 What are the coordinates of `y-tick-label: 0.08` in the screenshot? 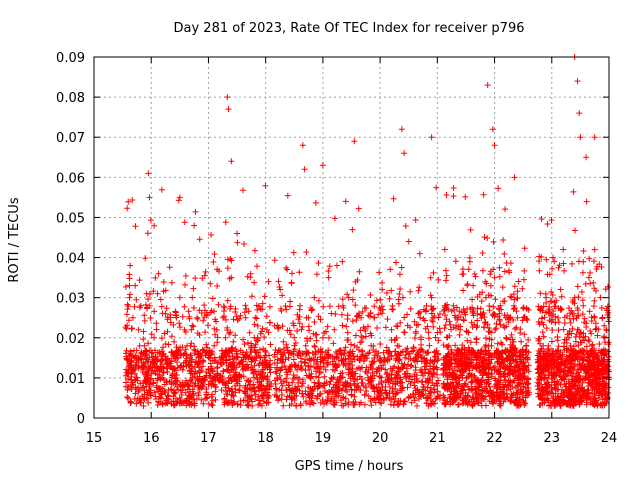 It's located at (70, 98).